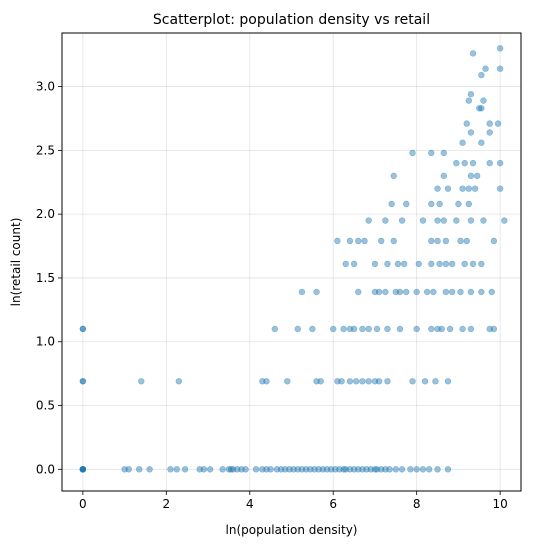 Image resolution: width=536 pixels, height=547 pixels. What do you see at coordinates (45, 214) in the screenshot?
I see `y-tick-label: 2.0` at bounding box center [45, 214].